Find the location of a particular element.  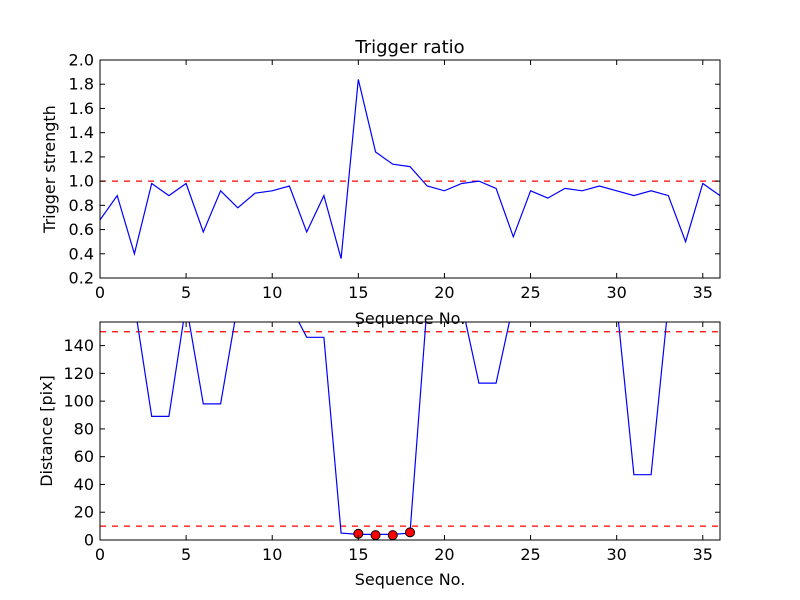

trigger-ratio-ylabel: Trigger strength is located at coordinates (49, 169).